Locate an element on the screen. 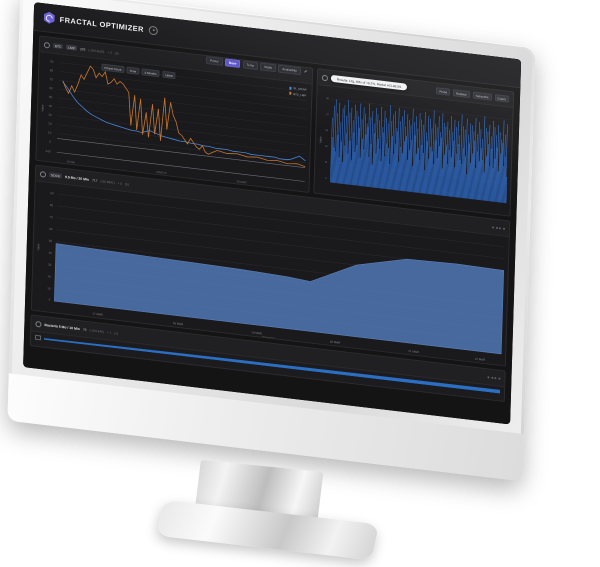 The width and height of the screenshot is (600, 567). panel-bottom-spark-row is located at coordinates (267, 364).